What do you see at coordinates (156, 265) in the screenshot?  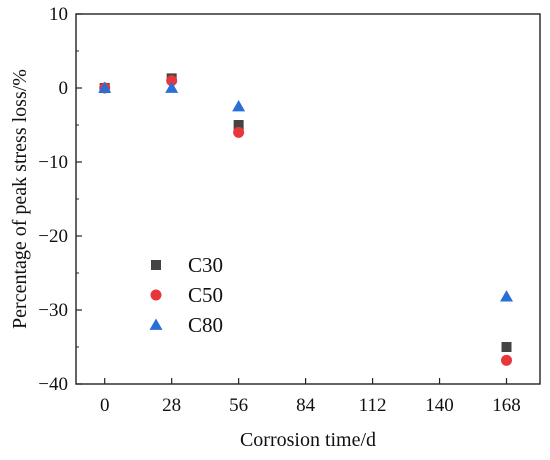 I see `legend-marker-c30` at bounding box center [156, 265].